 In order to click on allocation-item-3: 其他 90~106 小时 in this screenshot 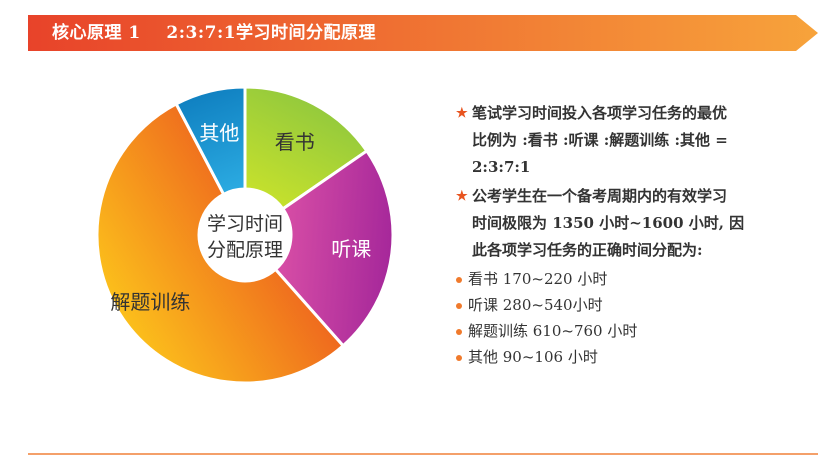, I will do `click(626, 357)`.